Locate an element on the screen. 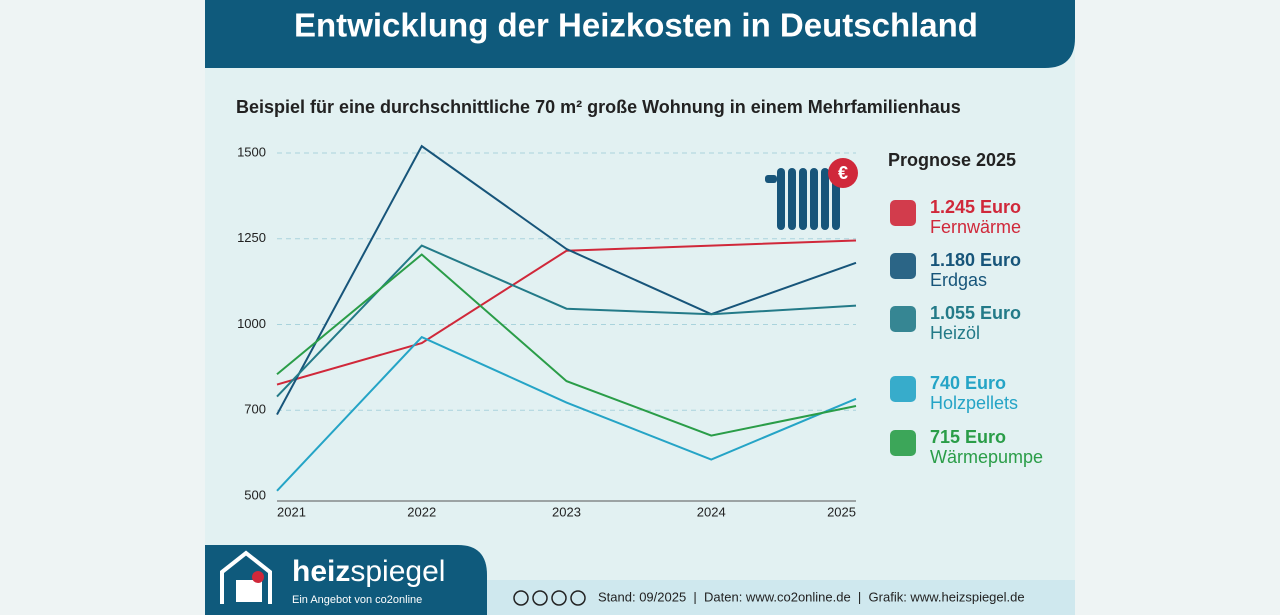 Image resolution: width=1280 pixels, height=615 pixels. brand-band is located at coordinates (346, 580).